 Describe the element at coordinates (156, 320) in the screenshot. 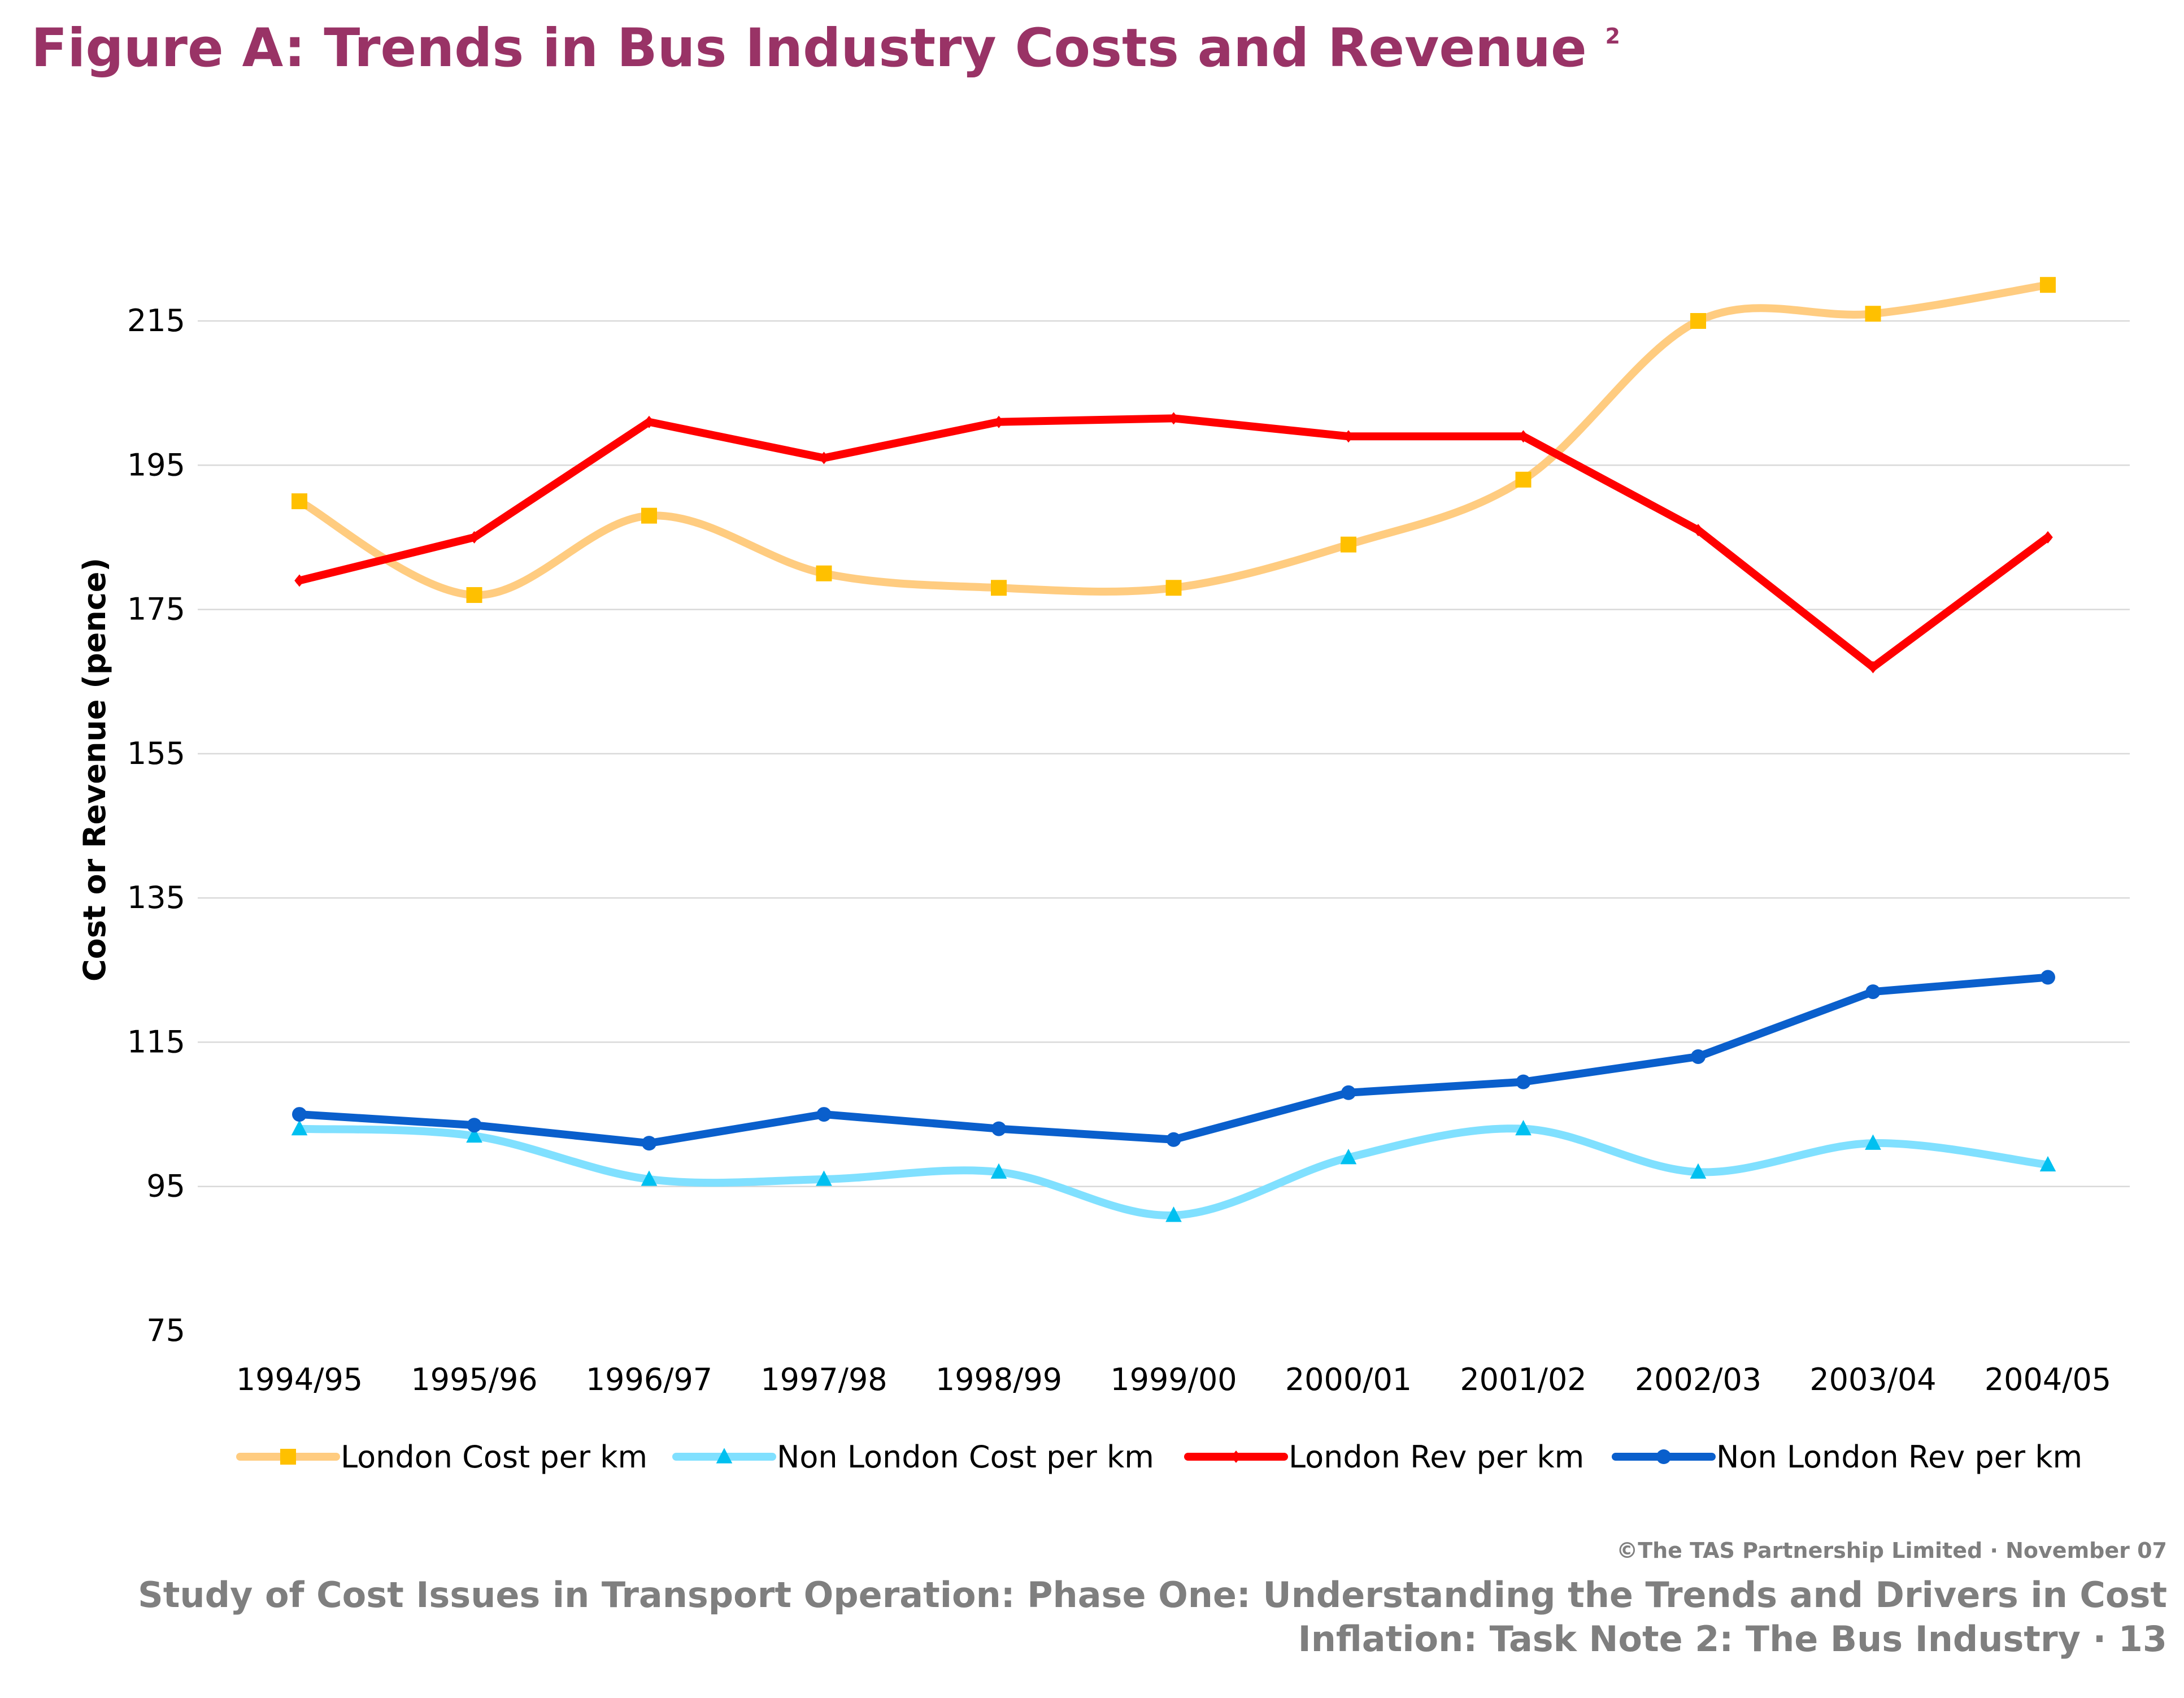

I see `y-tick-label: 215` at that location.